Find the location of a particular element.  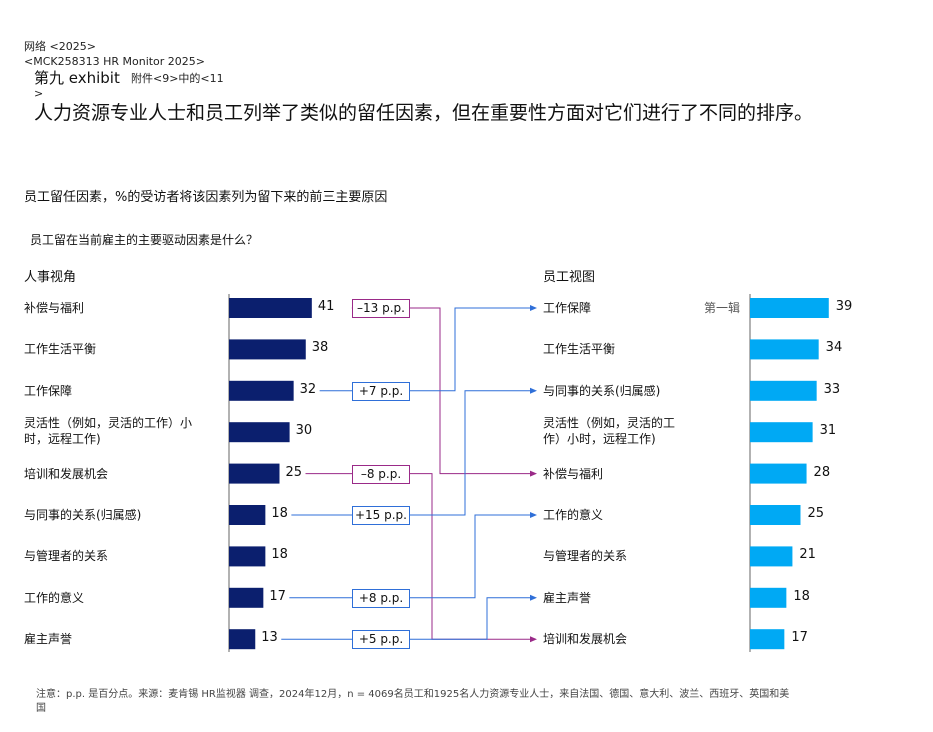

hr-value: 30 is located at coordinates (304, 431).